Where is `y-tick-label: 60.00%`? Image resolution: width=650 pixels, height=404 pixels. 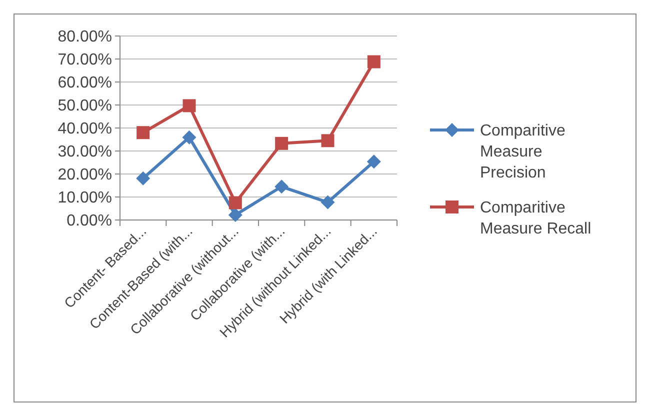 y-tick-label: 60.00% is located at coordinates (85, 83).